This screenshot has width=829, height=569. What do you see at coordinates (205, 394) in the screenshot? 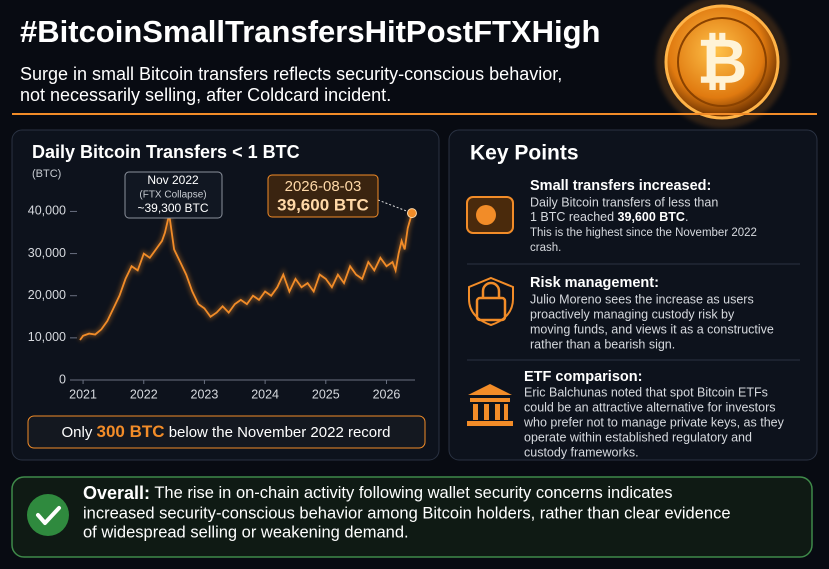
I see `x-tick-label: 2023` at bounding box center [205, 394].